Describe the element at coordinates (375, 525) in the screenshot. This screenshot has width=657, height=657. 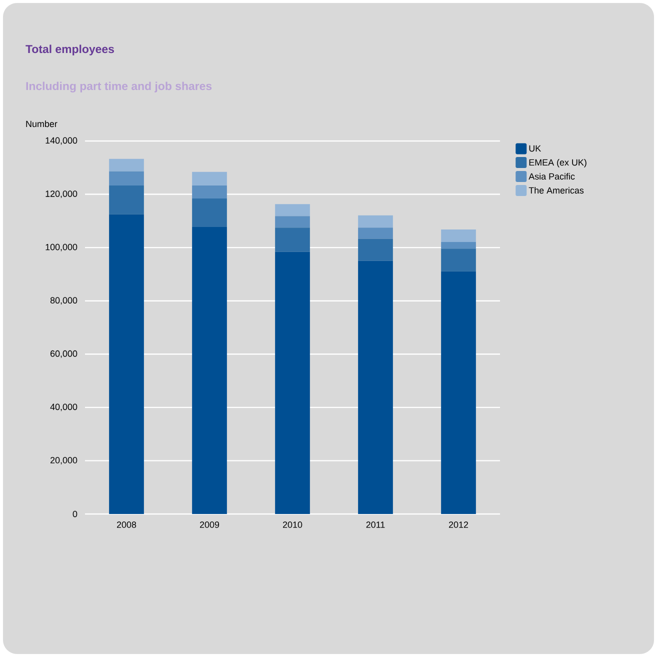
I see `x-tick-label: 2011` at that location.